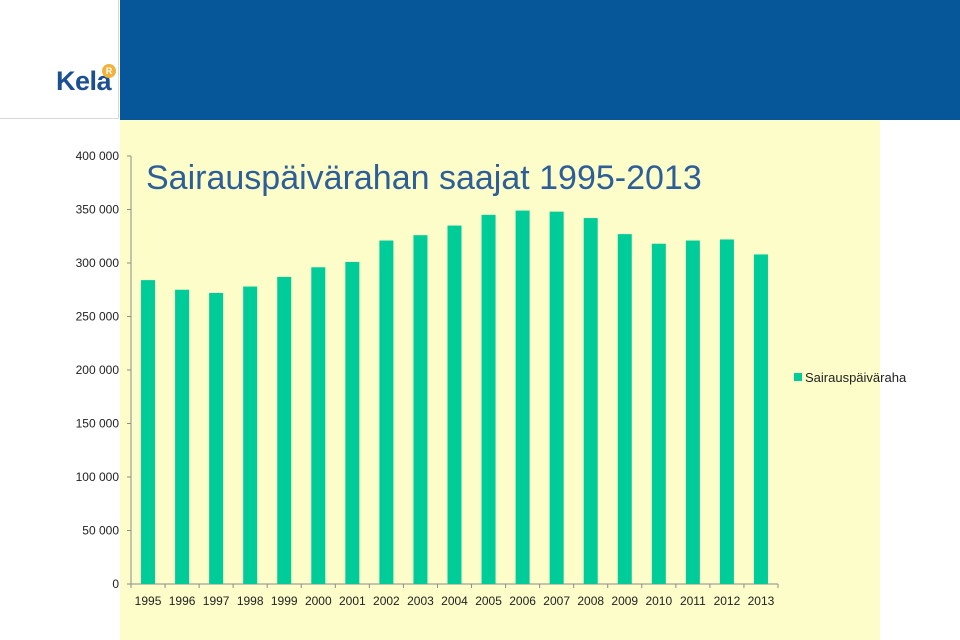 This screenshot has height=640, width=960. I want to click on legend: Sairauspäiväraha, so click(850, 378).